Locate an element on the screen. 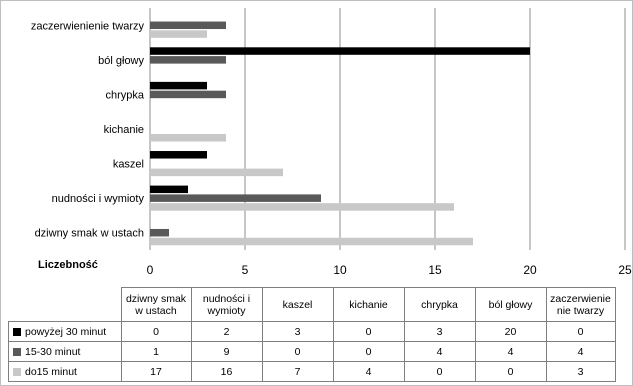 The width and height of the screenshot is (633, 386). data-label-s2-c1: 16 is located at coordinates (226, 371).